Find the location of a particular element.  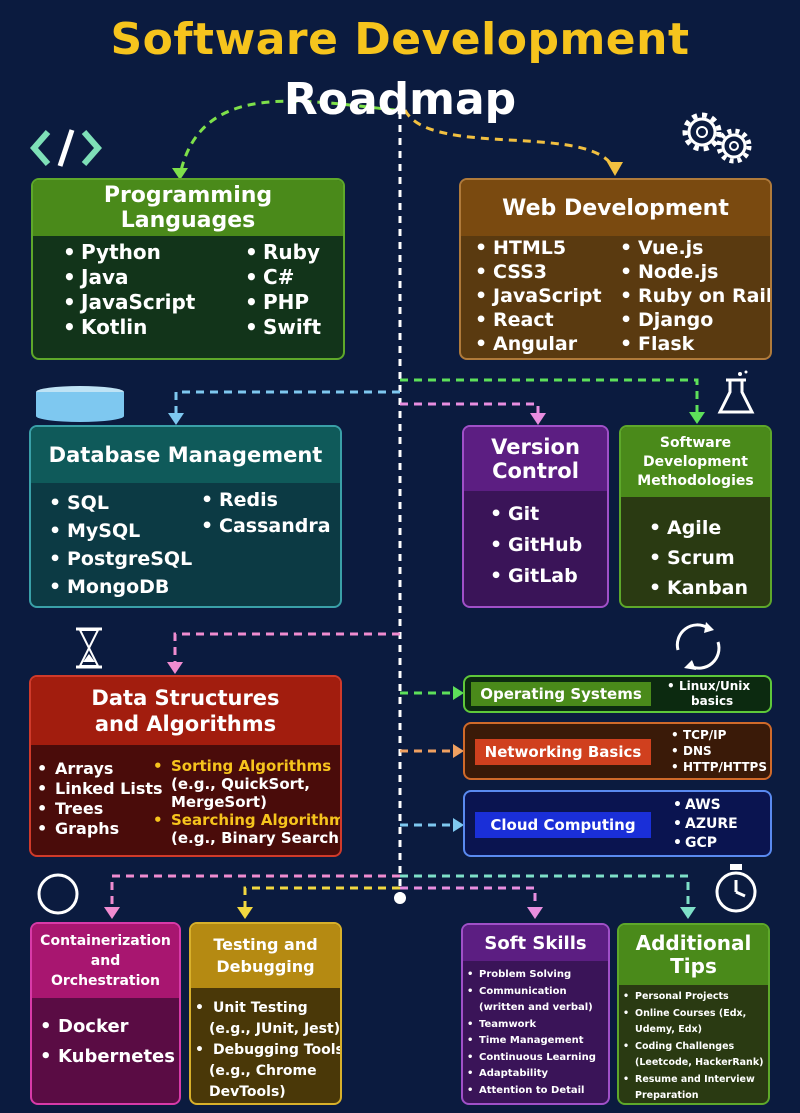

database-list-1: SQL MySQL PostgreSQL MongoDB is located at coordinates (118, 545).